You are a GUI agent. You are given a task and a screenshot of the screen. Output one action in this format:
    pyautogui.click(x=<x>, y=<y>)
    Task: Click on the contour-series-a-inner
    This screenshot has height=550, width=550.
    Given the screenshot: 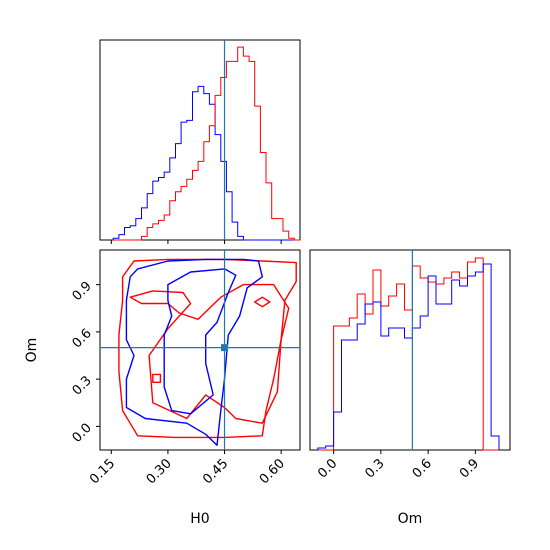 What is the action you would take?
    pyautogui.click(x=209, y=353)
    